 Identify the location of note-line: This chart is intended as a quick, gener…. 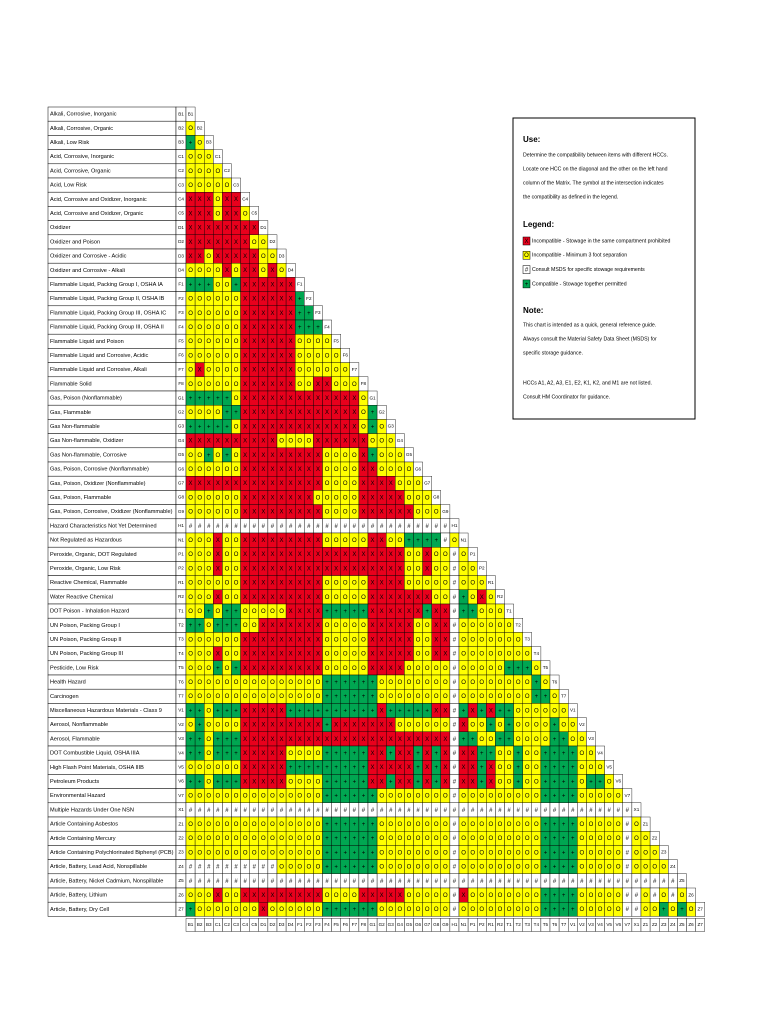
(589, 325).